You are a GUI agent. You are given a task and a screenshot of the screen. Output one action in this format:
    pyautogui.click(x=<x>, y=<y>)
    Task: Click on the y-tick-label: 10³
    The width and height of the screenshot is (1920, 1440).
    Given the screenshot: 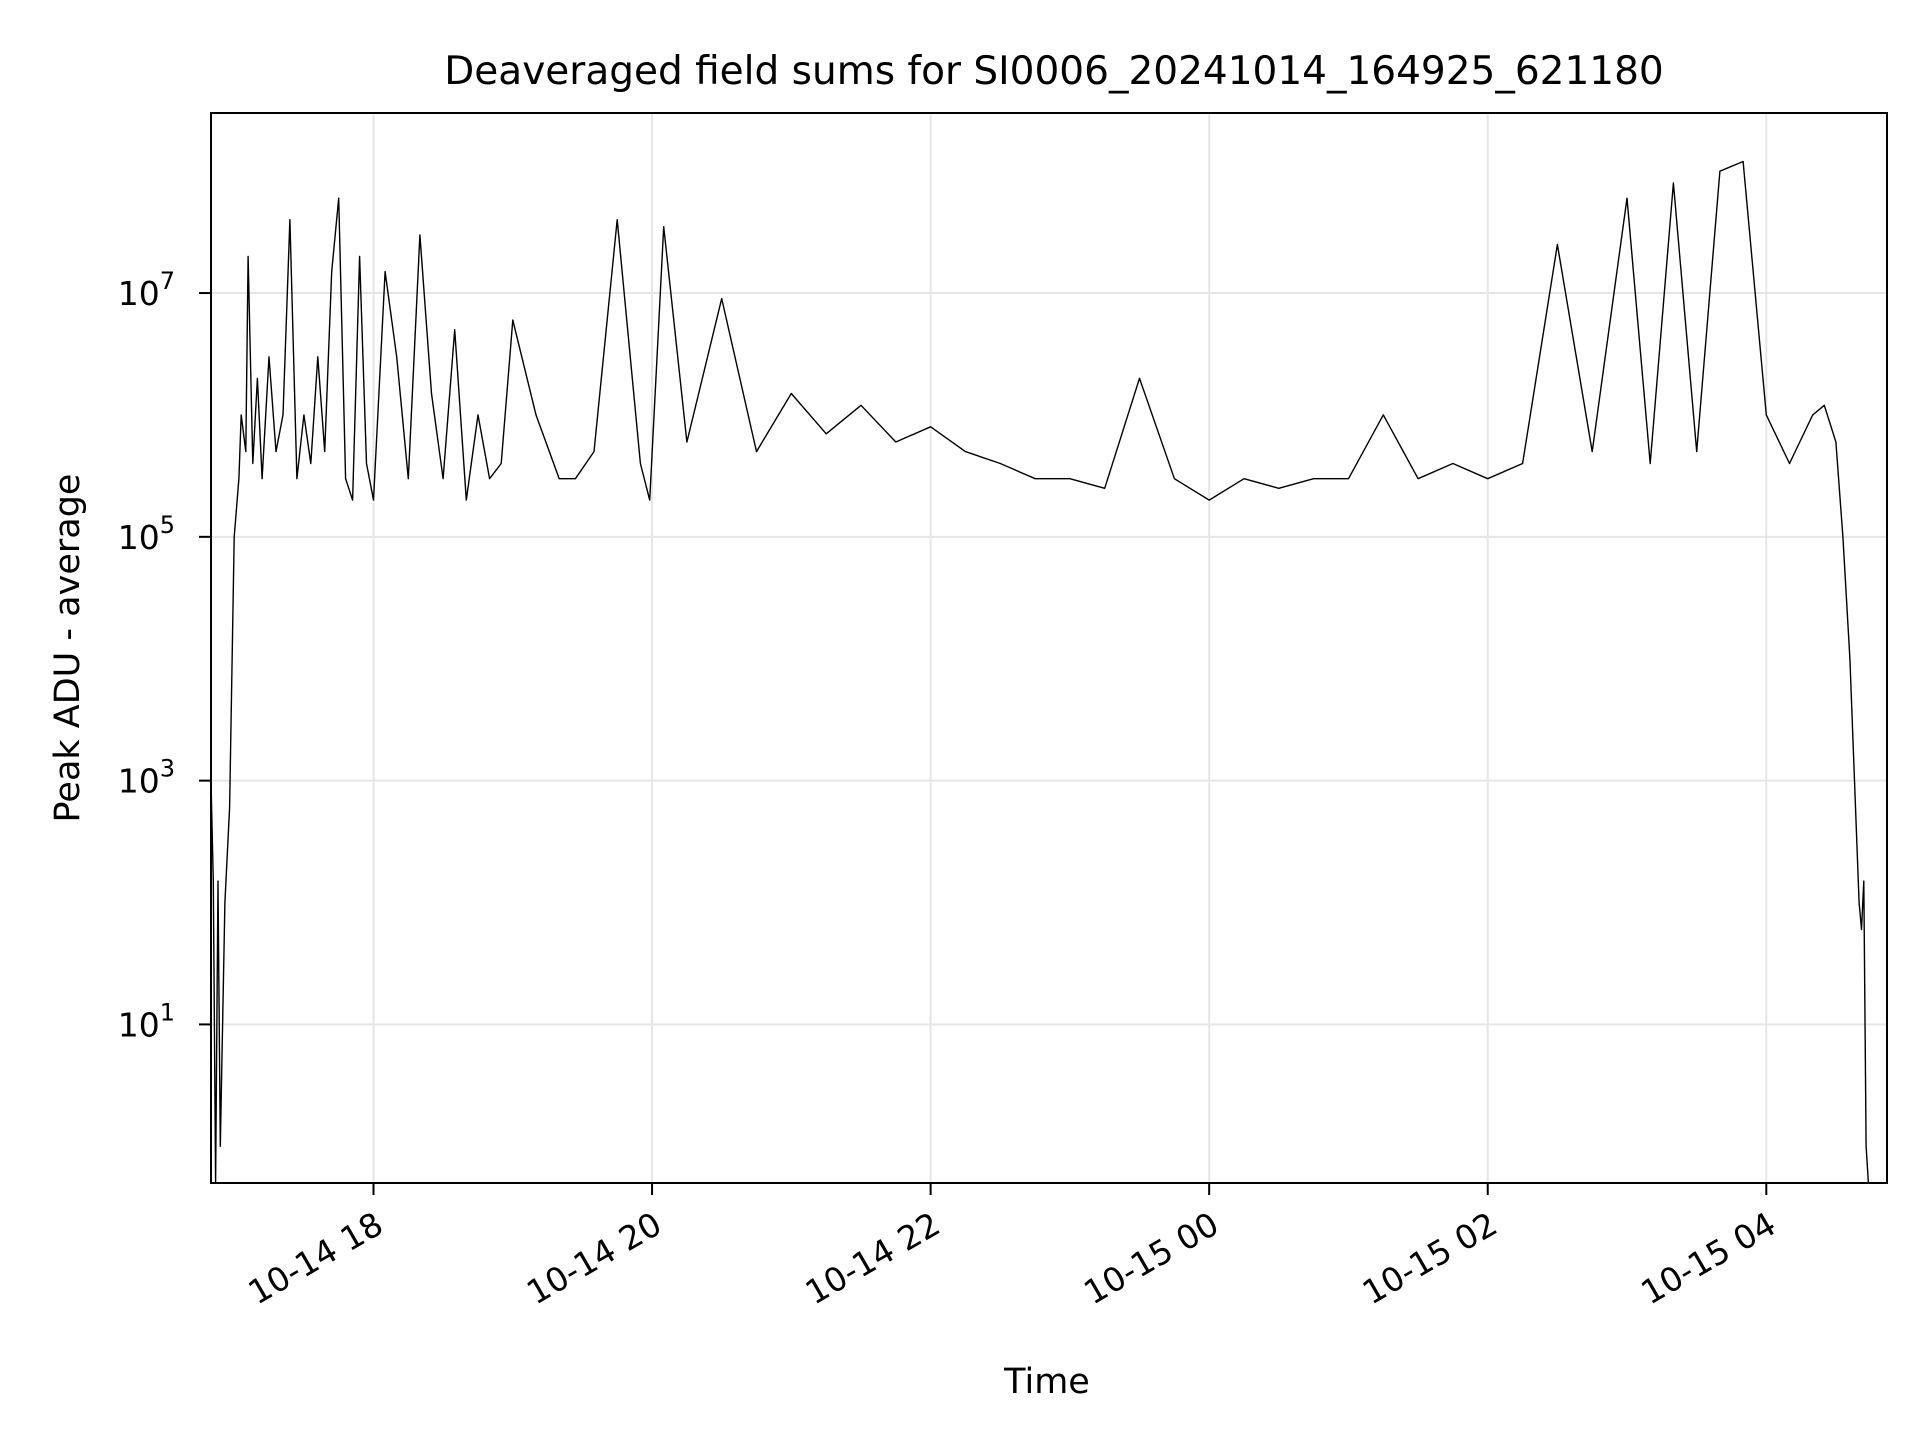 What is the action you would take?
    pyautogui.click(x=146, y=778)
    